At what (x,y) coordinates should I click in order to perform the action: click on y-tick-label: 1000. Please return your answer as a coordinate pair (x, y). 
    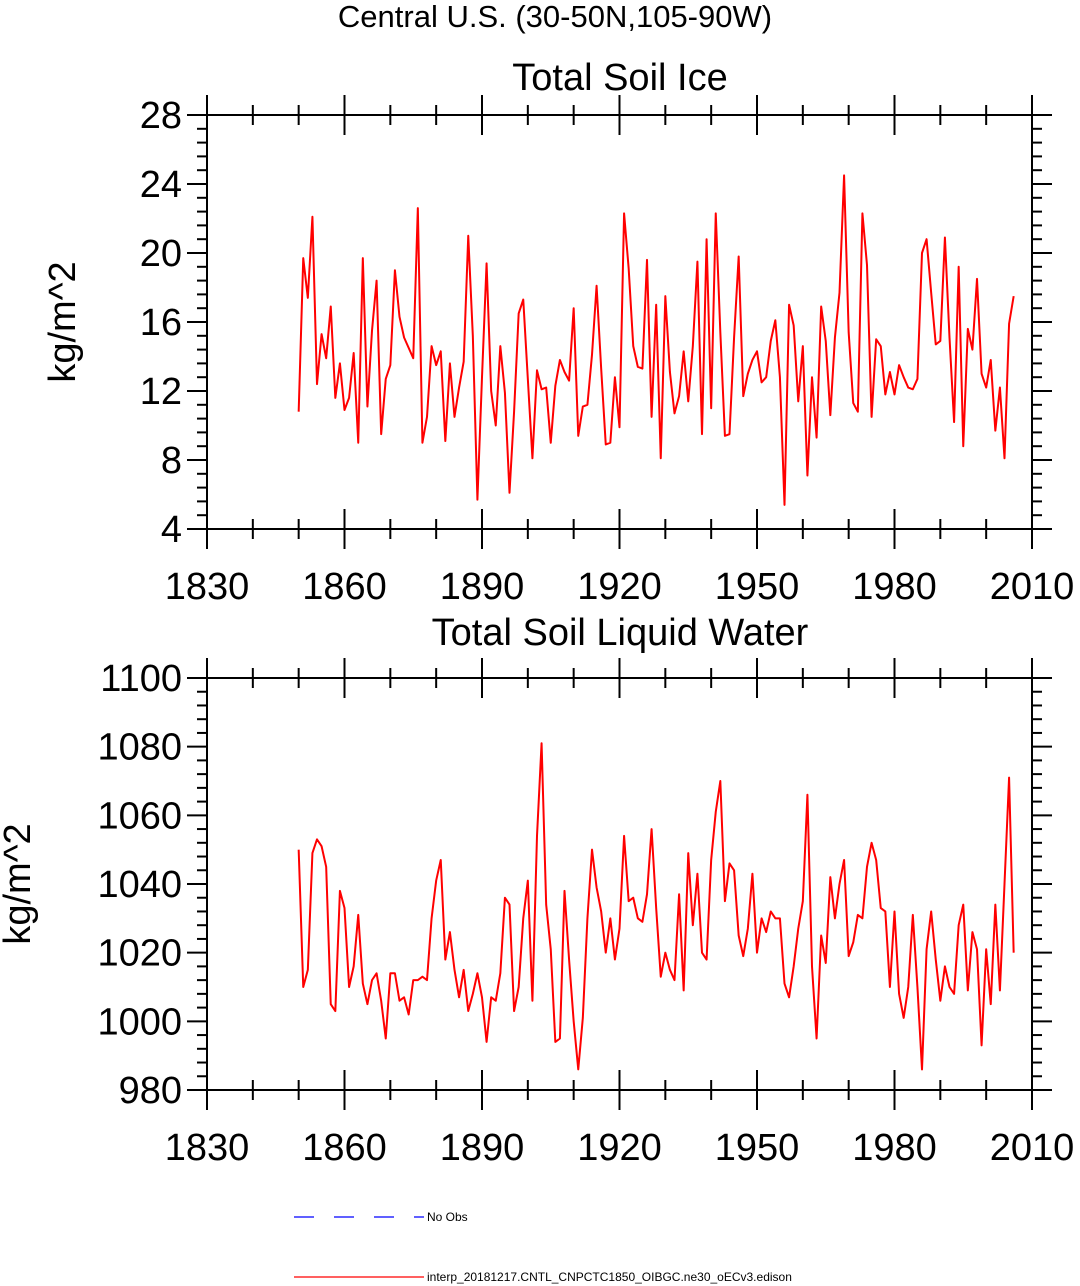
    Looking at the image, I should click on (139, 1022).